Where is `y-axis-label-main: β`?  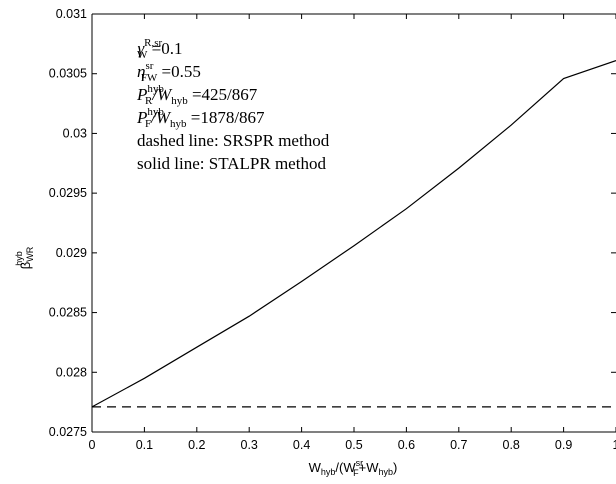 y-axis-label-main: β is located at coordinates (25, 265).